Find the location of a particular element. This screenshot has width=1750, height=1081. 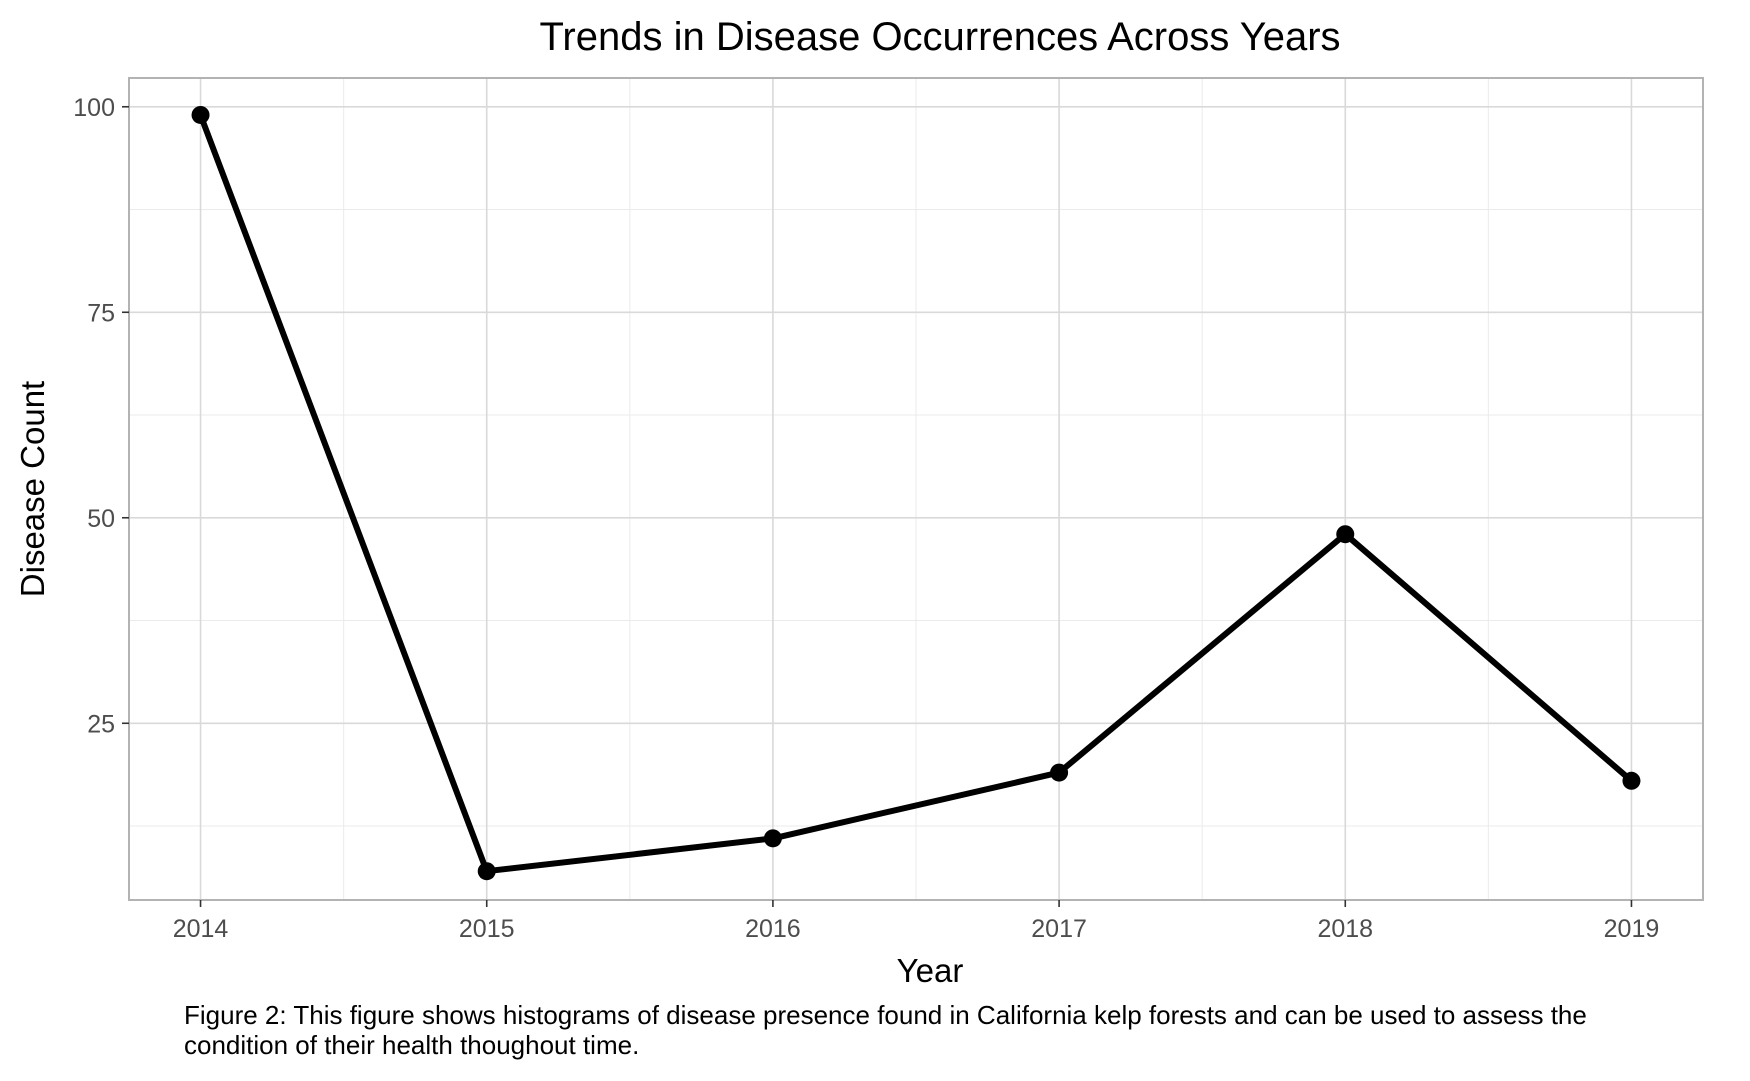

x-tick-label: 2017 is located at coordinates (1059, 929).